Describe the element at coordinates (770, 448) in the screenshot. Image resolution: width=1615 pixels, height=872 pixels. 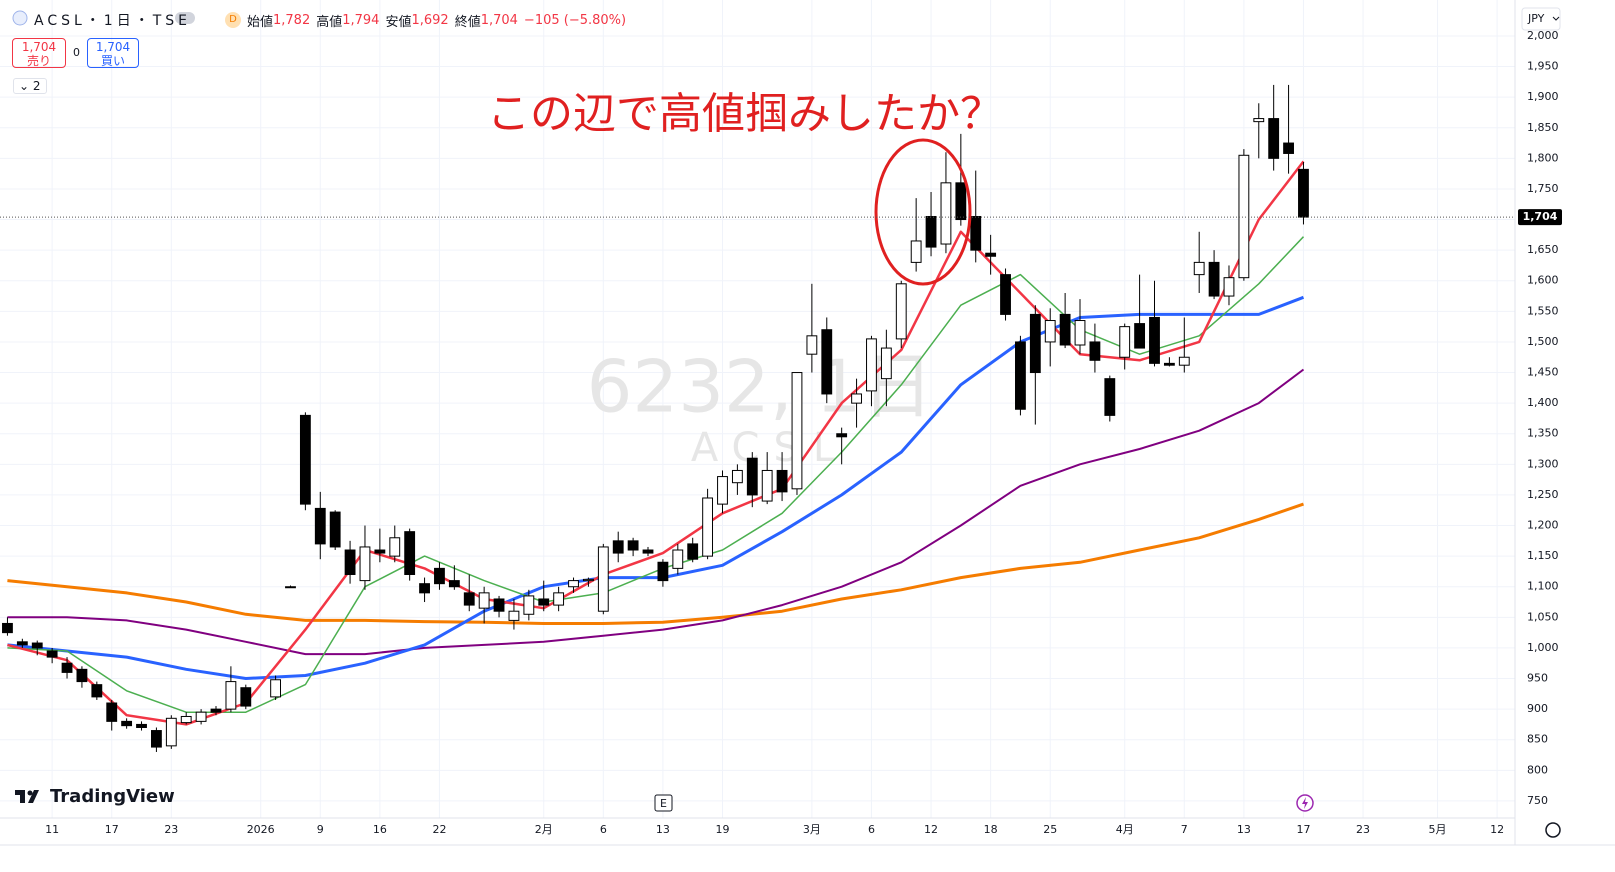
I see `watermark-name: ACSL` at that location.